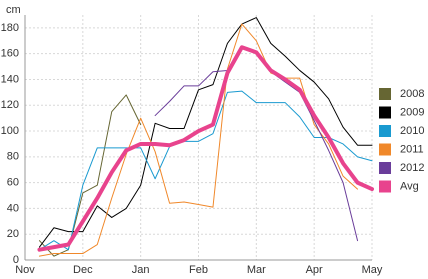  What do you see at coordinates (412, 149) in the screenshot?
I see `legend-label: 2011` at bounding box center [412, 149].